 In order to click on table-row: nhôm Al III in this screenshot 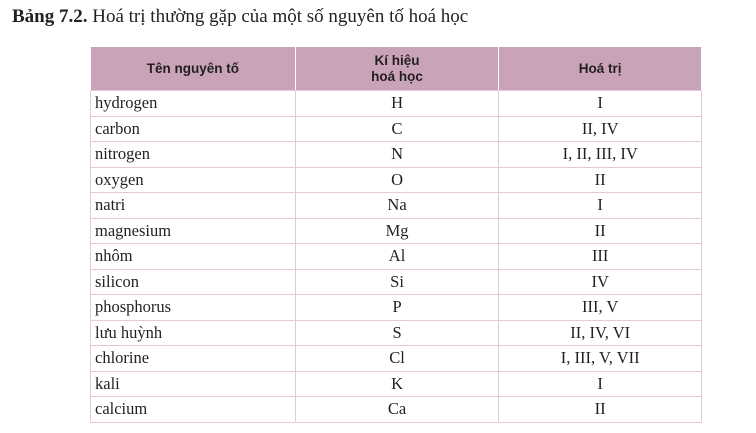, I will do `click(396, 256)`.